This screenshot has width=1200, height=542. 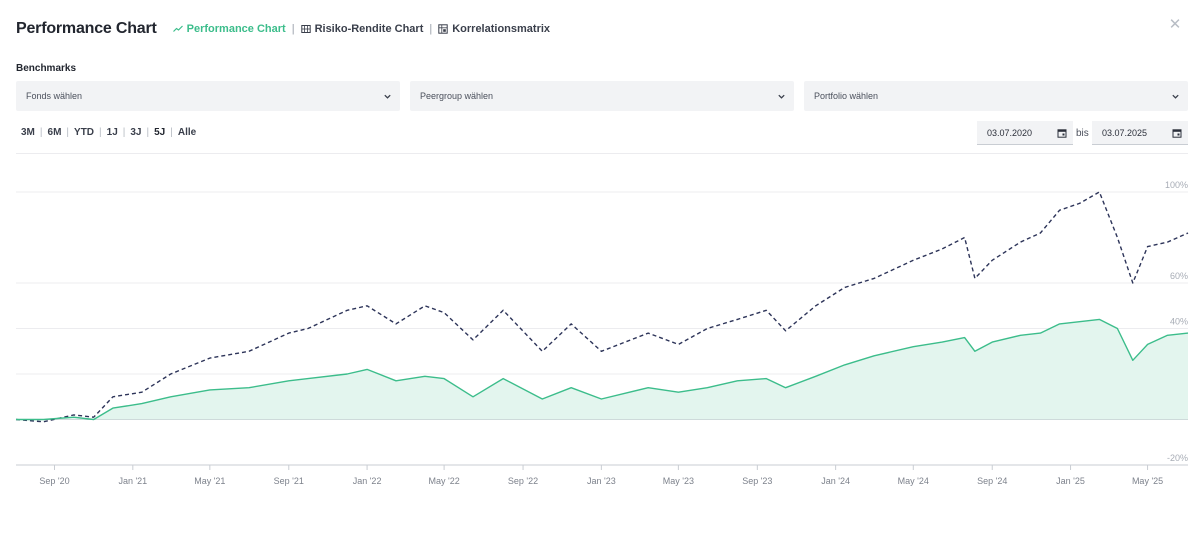 I want to click on fund-select-value: Fonds wählen, so click(x=54, y=96).